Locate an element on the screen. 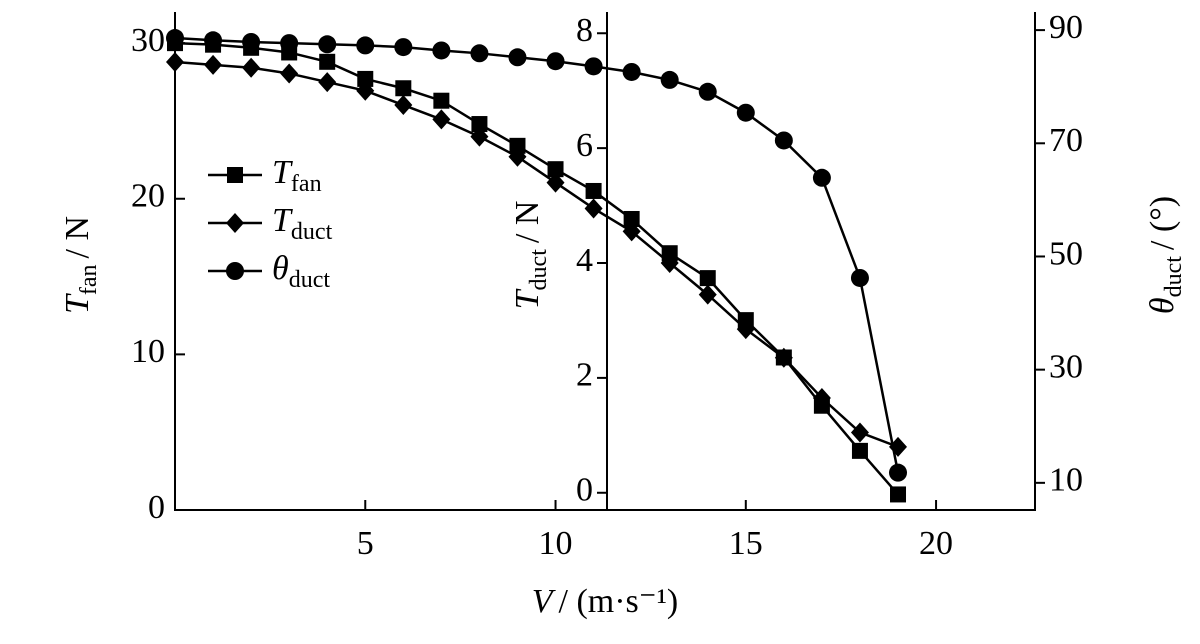 Image resolution: width=1200 pixels, height=644 pixels. y-tick-label: 0 is located at coordinates (156, 507).